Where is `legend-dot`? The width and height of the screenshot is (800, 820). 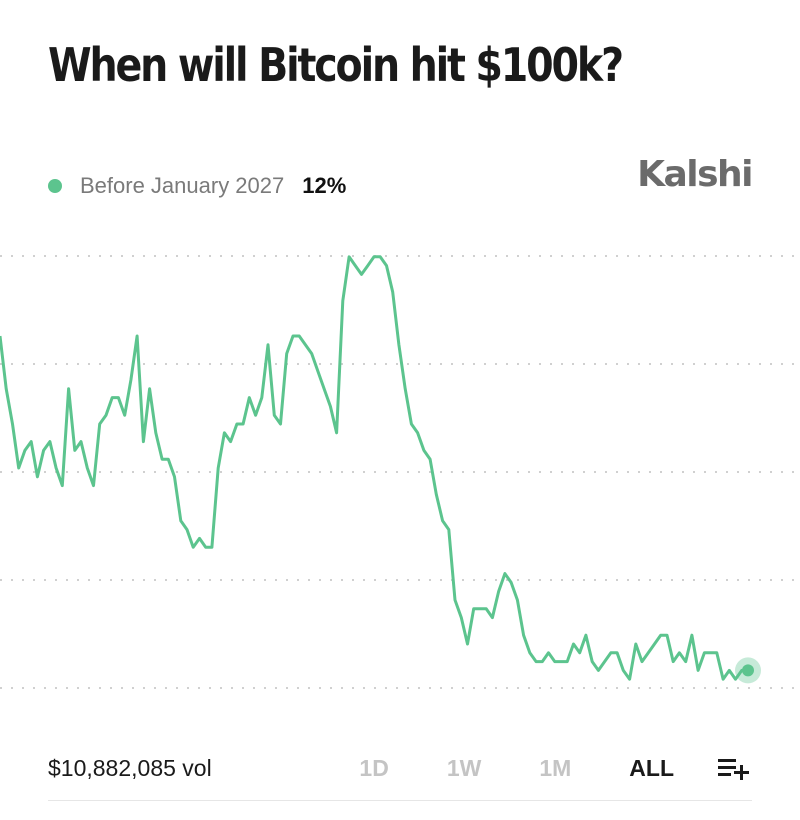 legend-dot is located at coordinates (55, 186).